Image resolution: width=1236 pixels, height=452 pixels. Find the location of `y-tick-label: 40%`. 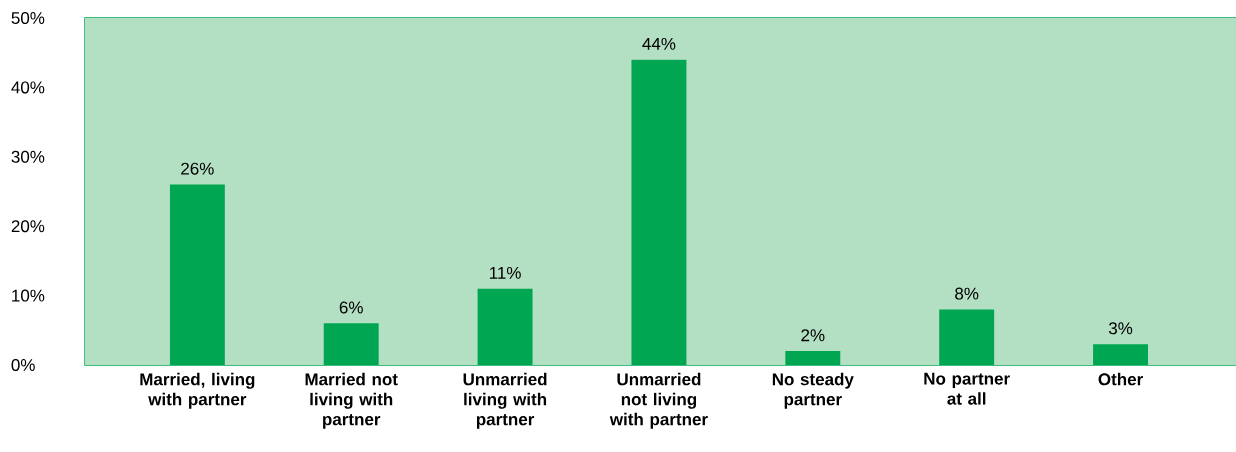

y-tick-label: 40% is located at coordinates (28, 87).